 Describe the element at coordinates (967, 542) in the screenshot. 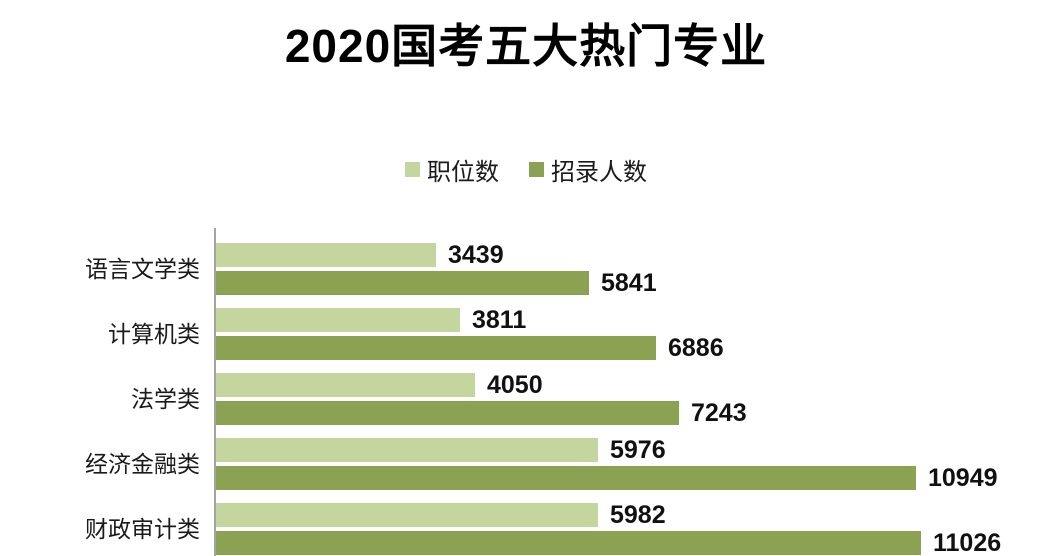

I see `value-label: 11026` at that location.